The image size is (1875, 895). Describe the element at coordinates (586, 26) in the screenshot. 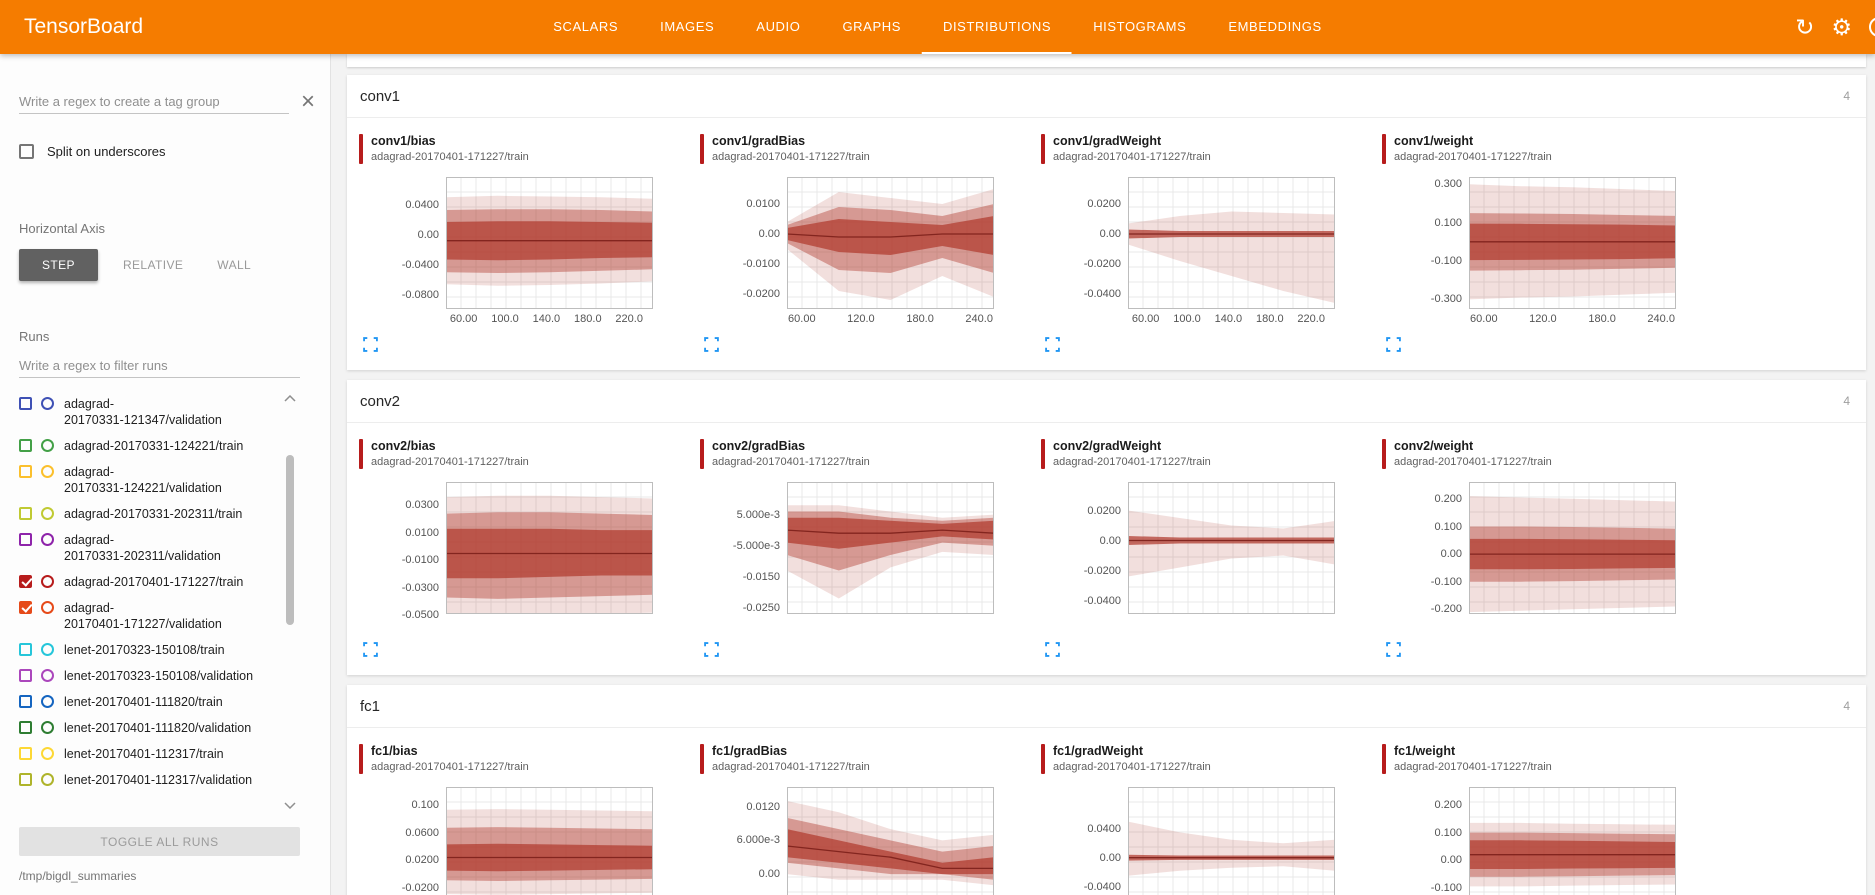

I see `tab-scalars: SCALARS` at that location.